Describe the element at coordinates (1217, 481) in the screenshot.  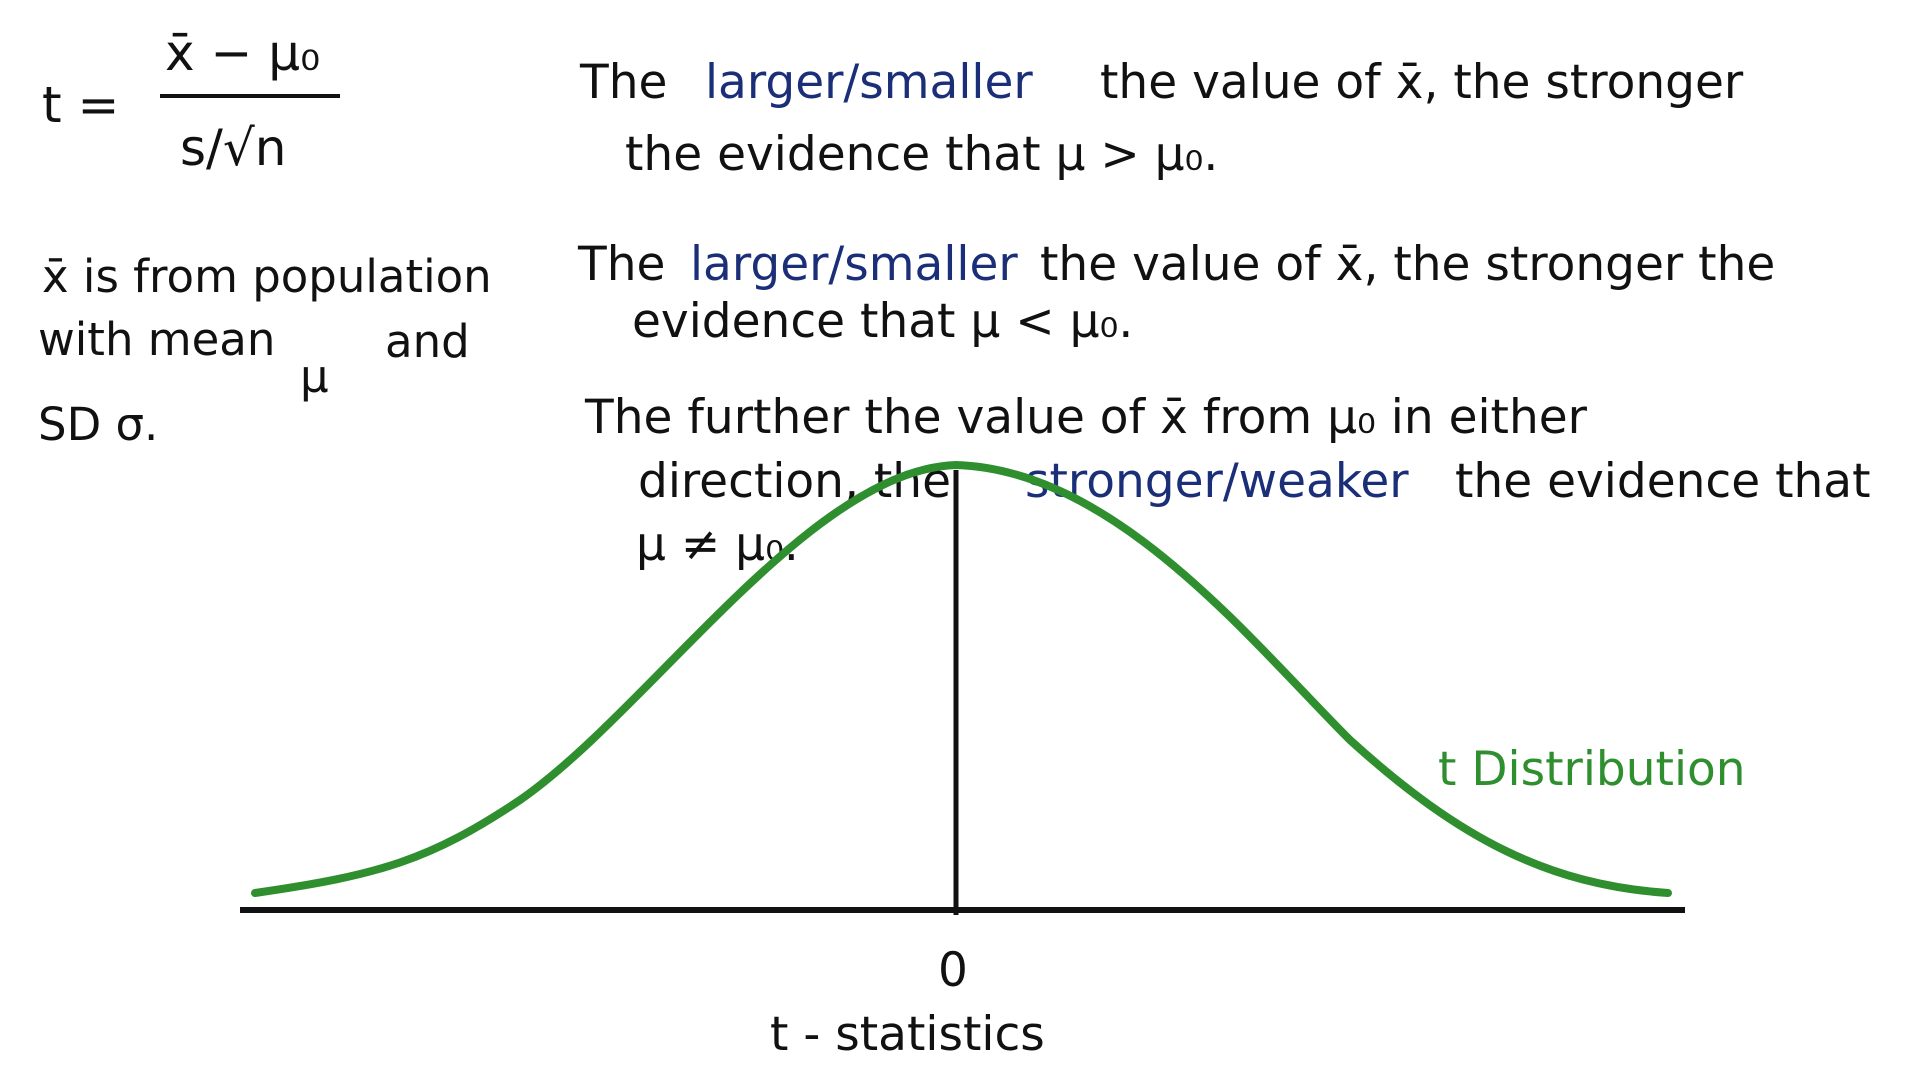
I see `two-sided-line-2-choice: stronger/weaker` at that location.